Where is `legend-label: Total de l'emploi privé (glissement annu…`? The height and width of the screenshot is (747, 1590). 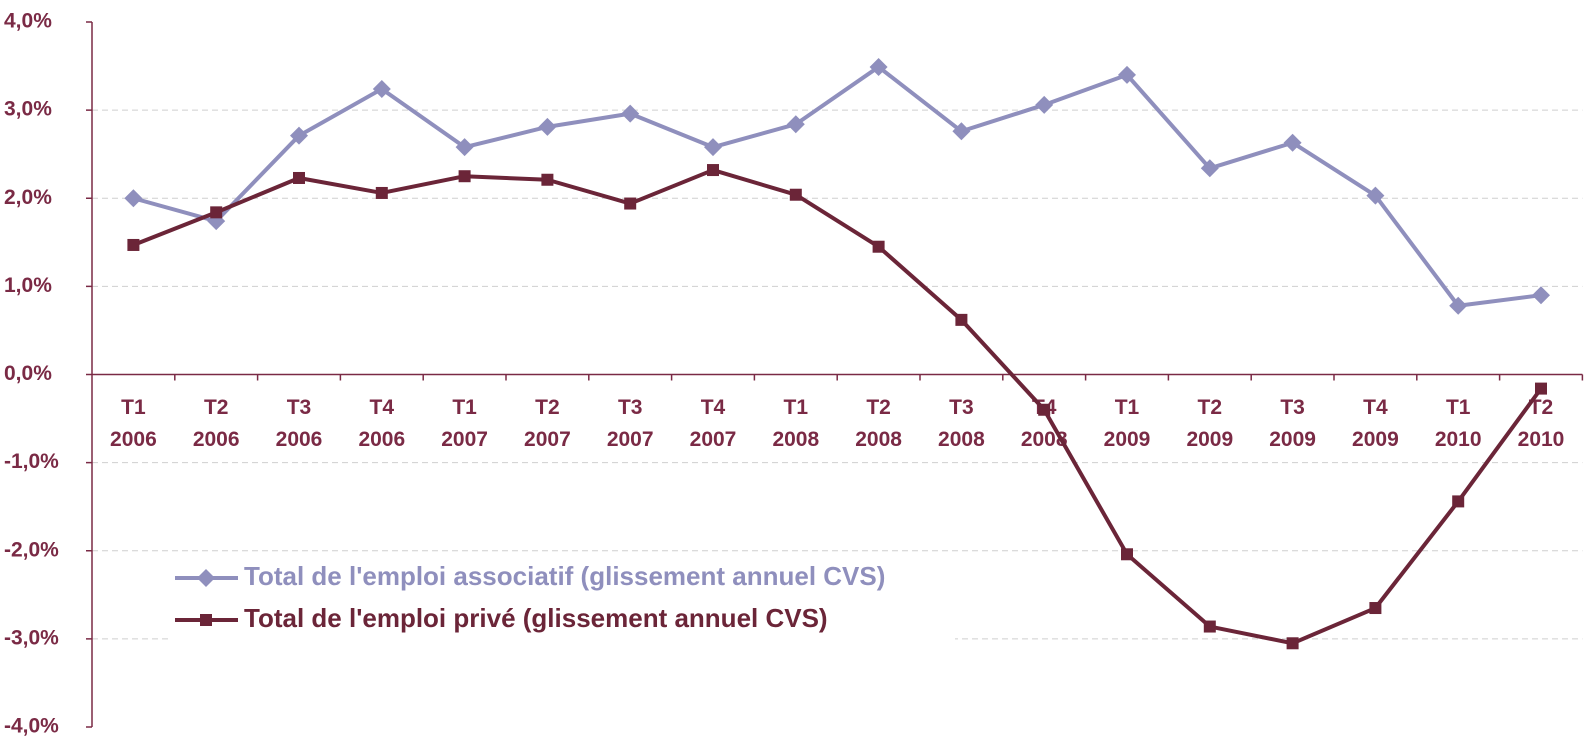
legend-label: Total de l'emploi privé (glissement annu… is located at coordinates (536, 618).